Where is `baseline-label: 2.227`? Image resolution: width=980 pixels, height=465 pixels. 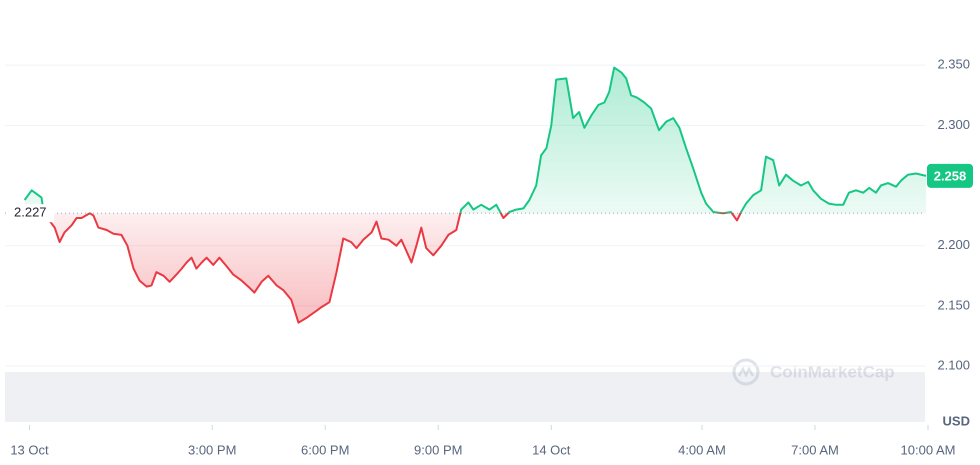
baseline-label: 2.227 is located at coordinates (30, 212).